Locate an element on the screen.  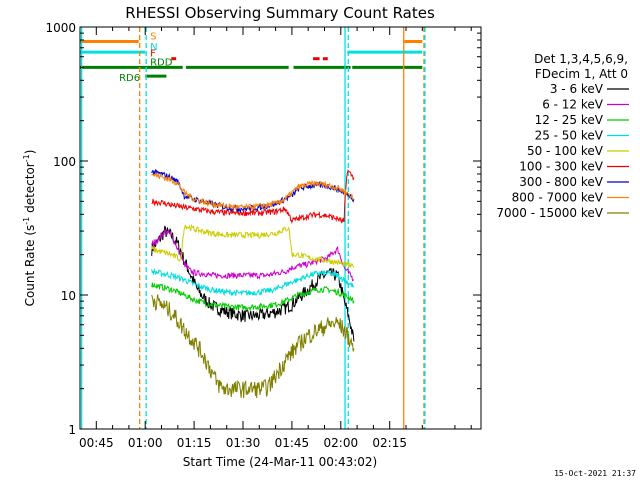
y-tick-label-1: 10 is located at coordinates (68, 296).